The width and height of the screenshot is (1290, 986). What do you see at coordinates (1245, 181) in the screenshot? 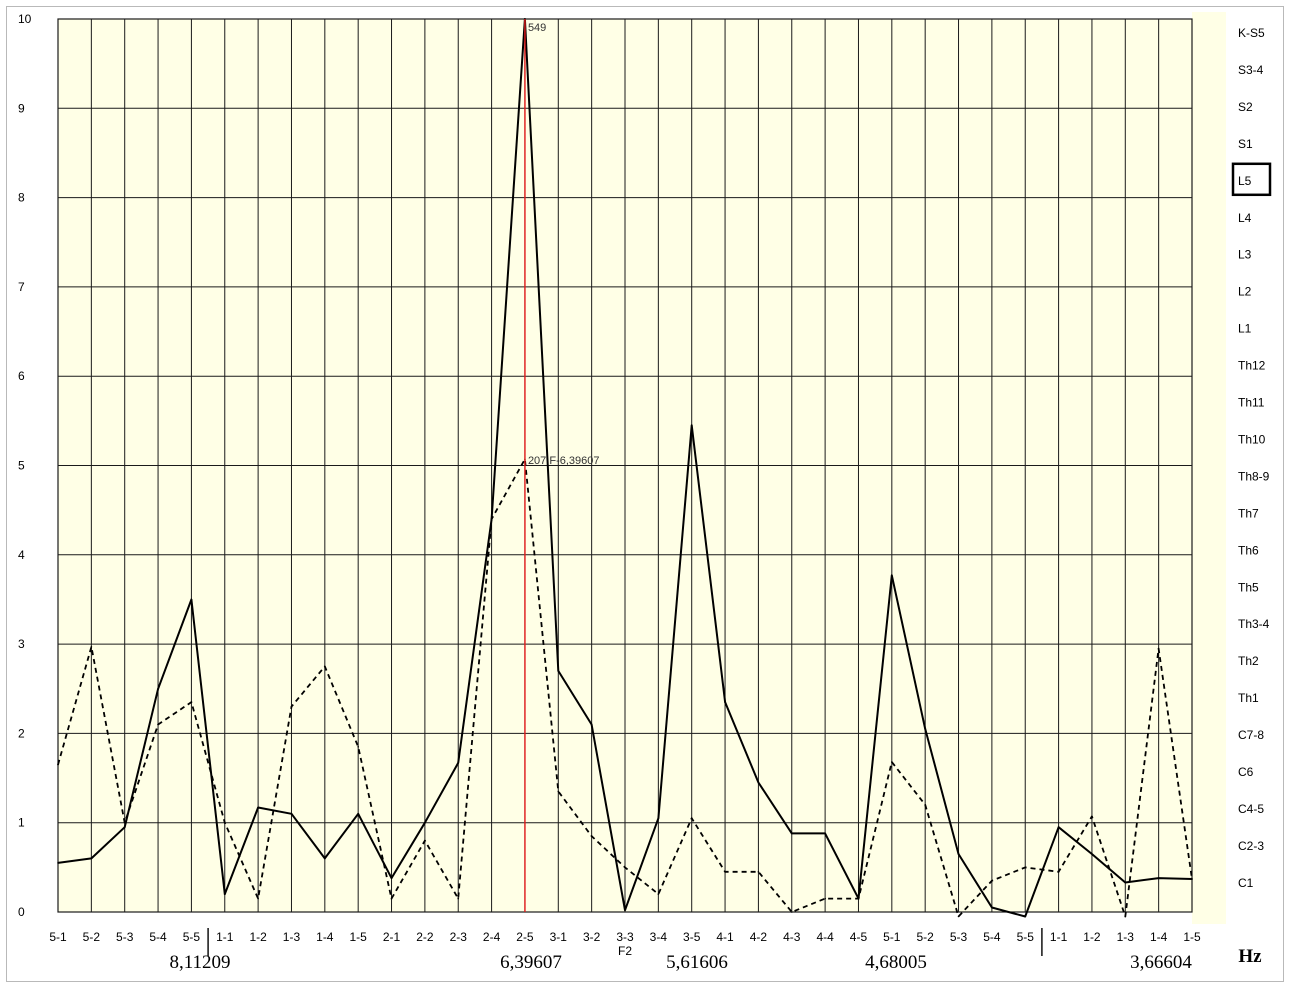
I see `side-label: L5` at bounding box center [1245, 181].